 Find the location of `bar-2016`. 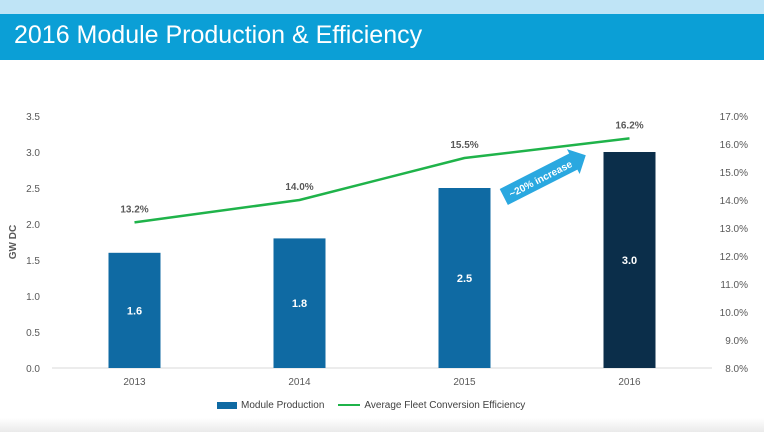

bar-2016 is located at coordinates (629, 260).